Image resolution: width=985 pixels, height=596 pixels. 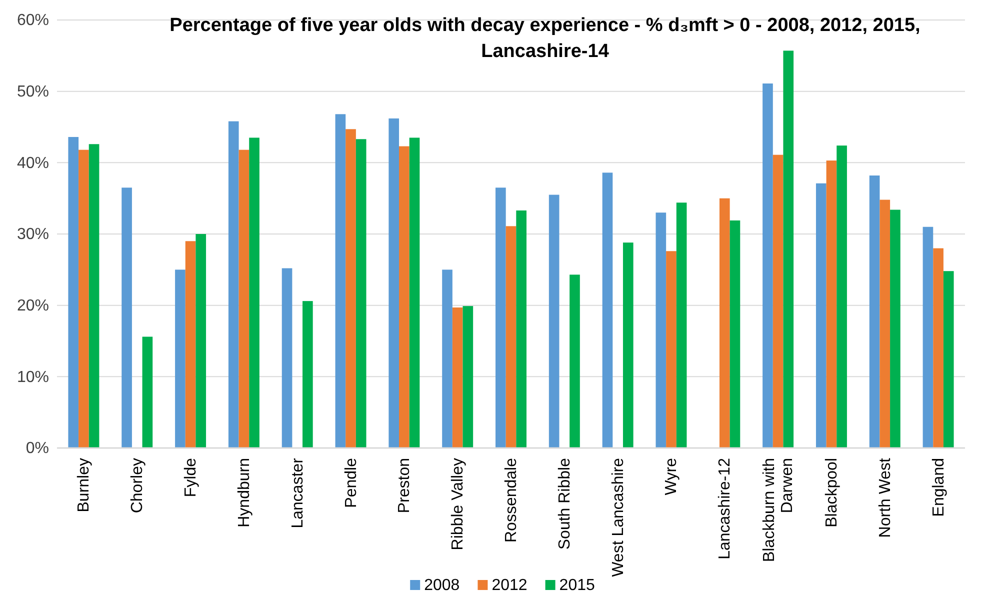 I want to click on chart-title: Percentage of five year olds with decay experience - % d₃mft > 0 - 2008, 2012, 2015, Lancashire-14, so click(x=545, y=38).